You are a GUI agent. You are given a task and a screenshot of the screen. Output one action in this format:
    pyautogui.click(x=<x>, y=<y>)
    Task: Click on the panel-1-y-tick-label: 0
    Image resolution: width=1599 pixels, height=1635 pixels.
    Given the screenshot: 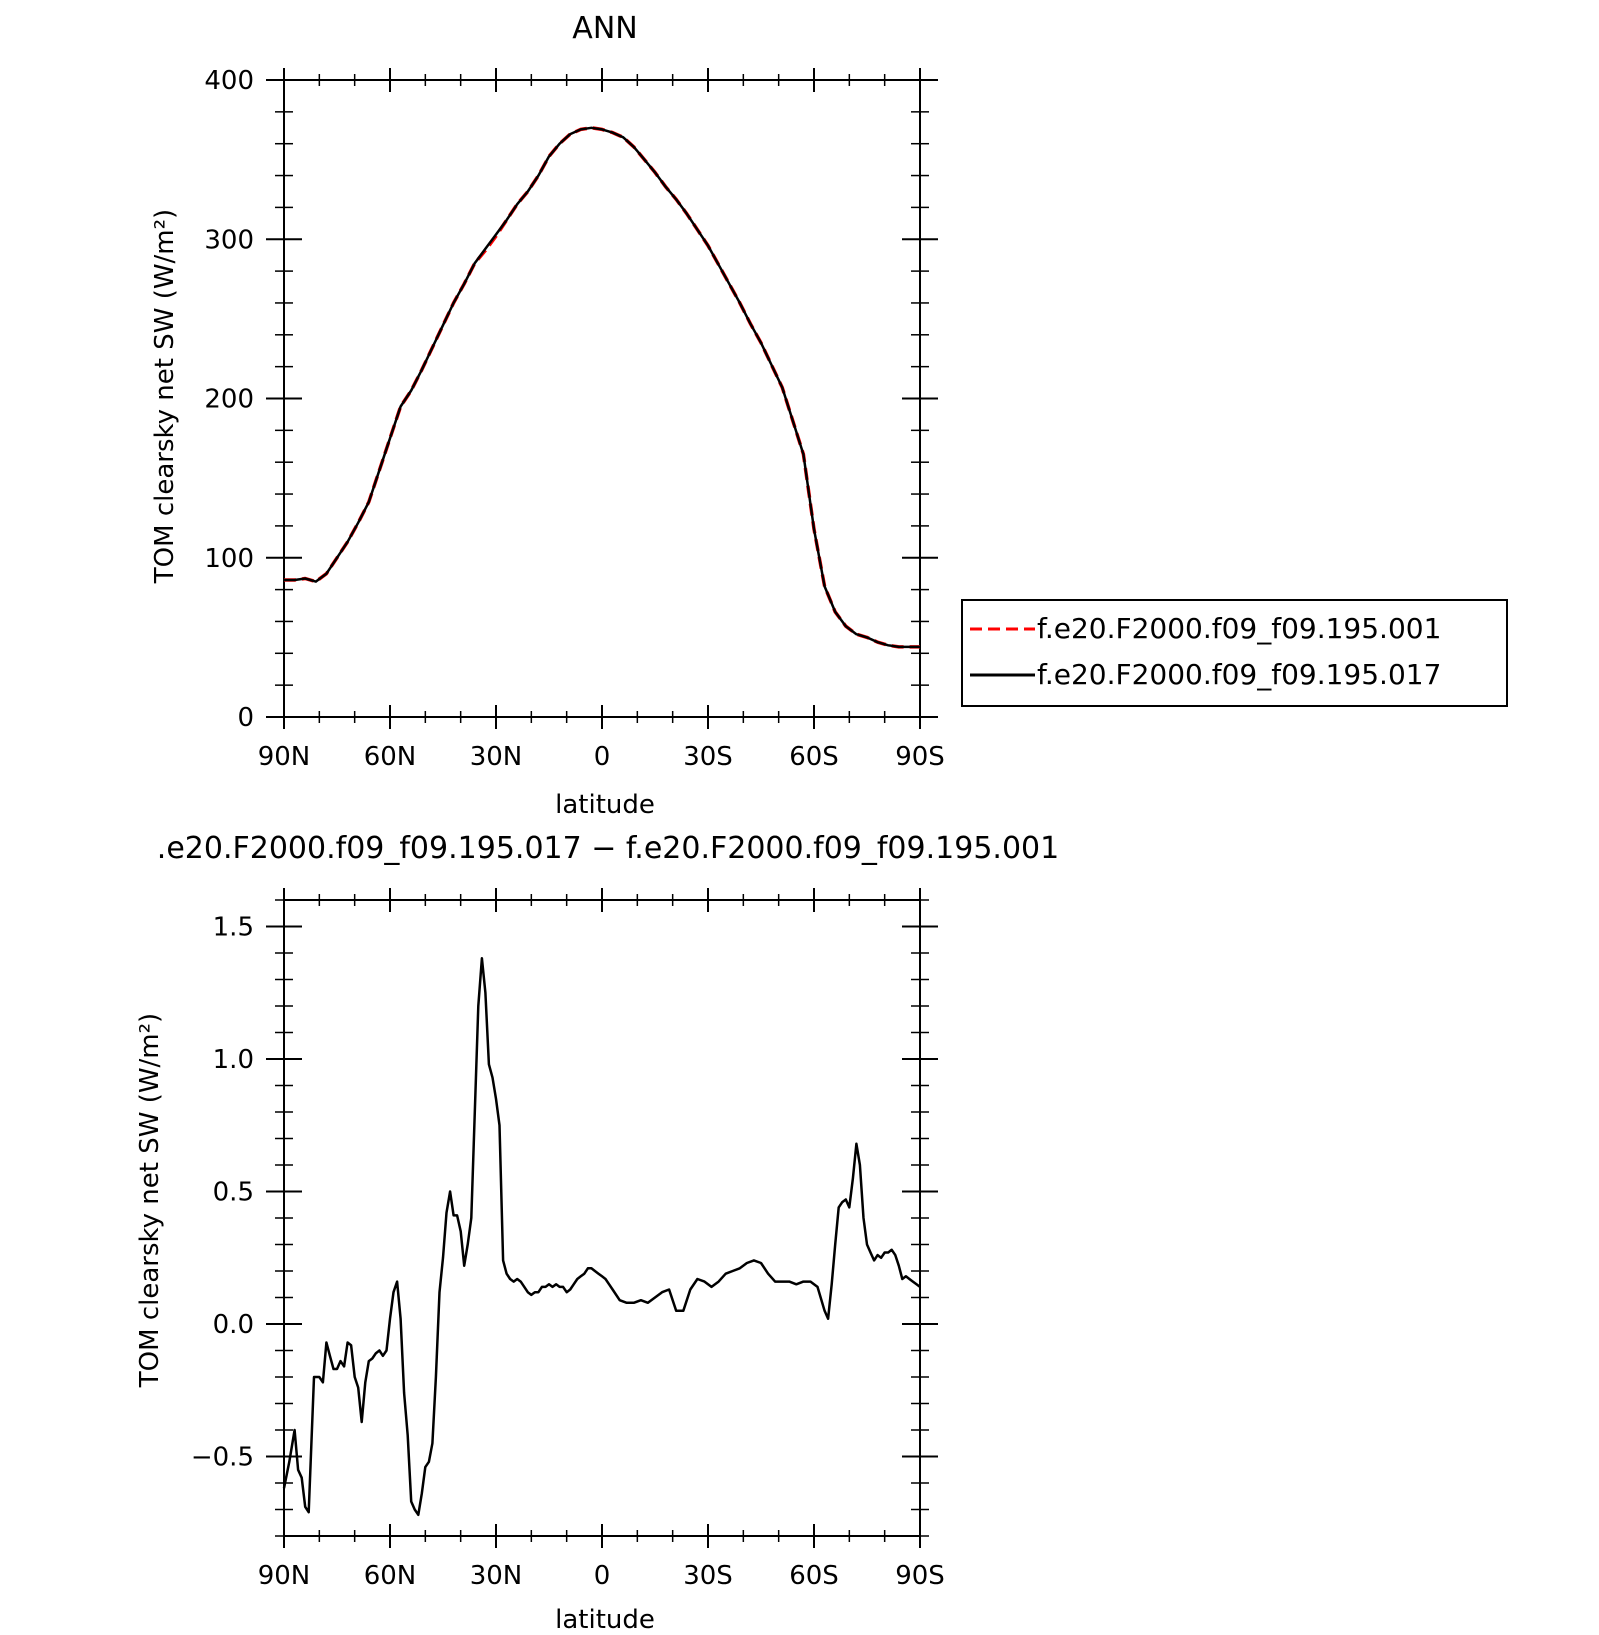 What is the action you would take?
    pyautogui.click(x=245, y=718)
    